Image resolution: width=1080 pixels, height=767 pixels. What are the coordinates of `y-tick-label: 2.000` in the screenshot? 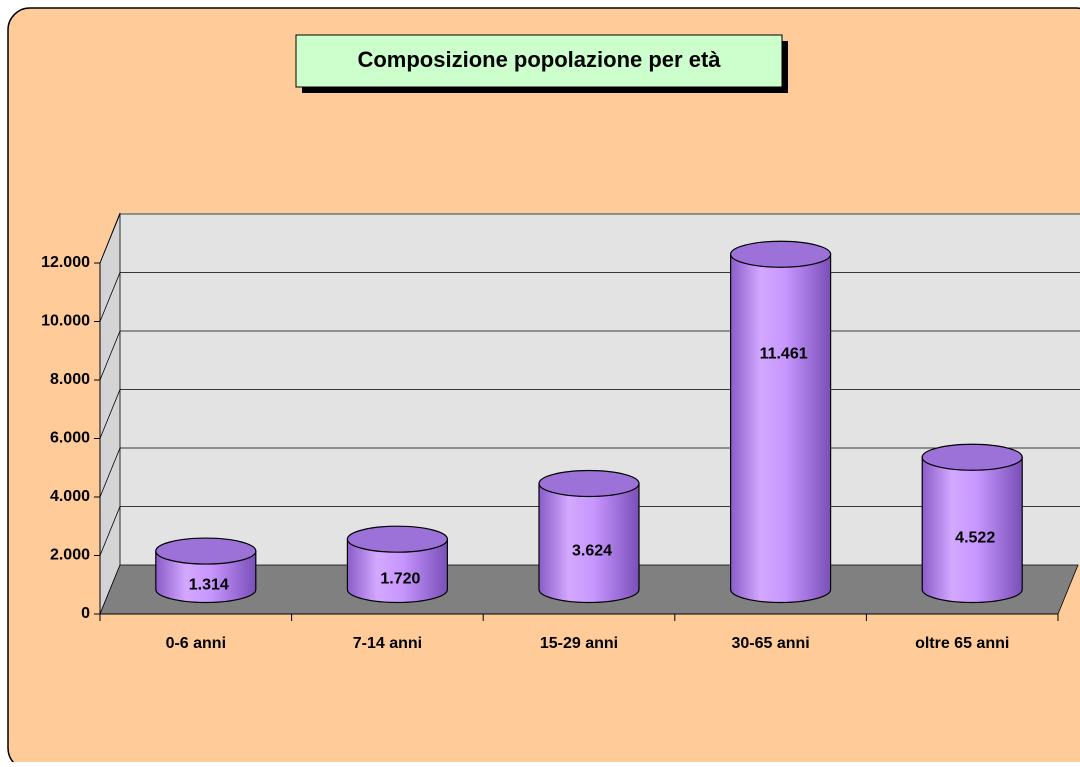 It's located at (70, 555).